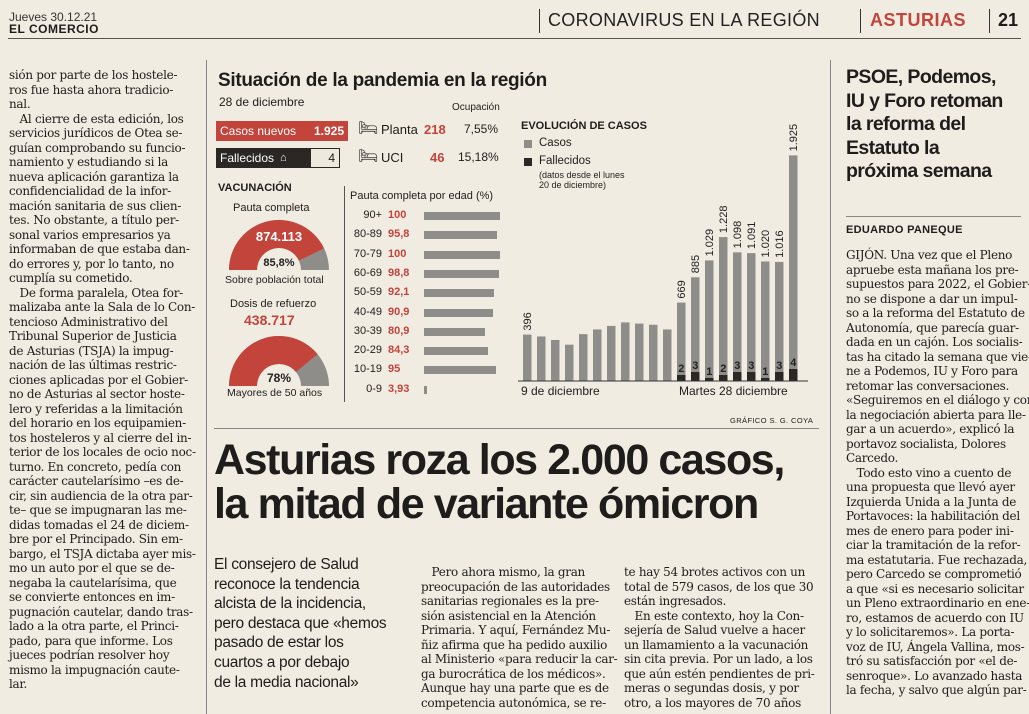 The width and height of the screenshot is (1029, 714). Describe the element at coordinates (935, 646) in the screenshot. I see `text-line: voz de IU, Ángela Vallina, mos-` at that location.